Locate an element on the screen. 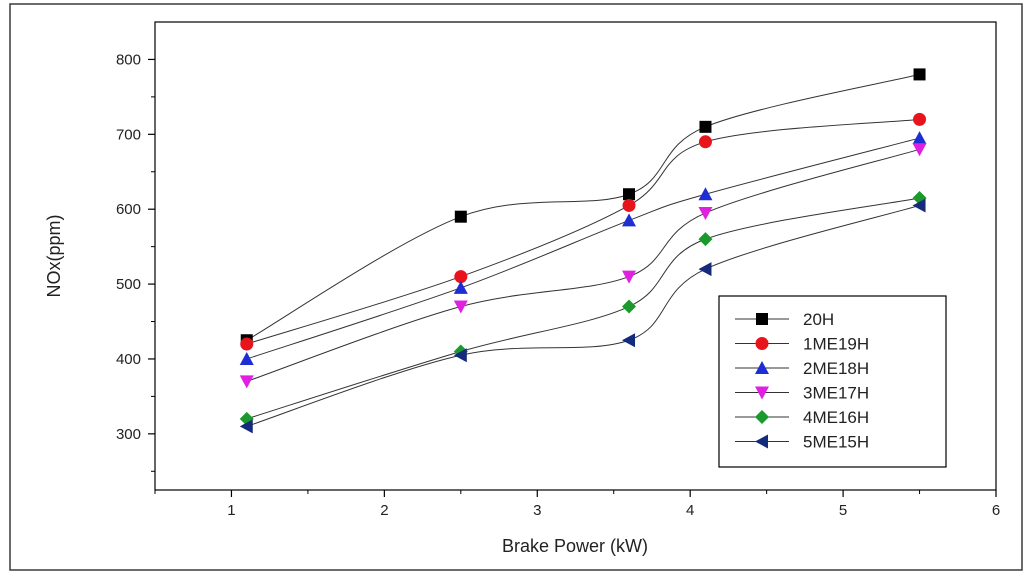 This screenshot has width=1033, height=577. legend-label: 2ME18H is located at coordinates (836, 368).